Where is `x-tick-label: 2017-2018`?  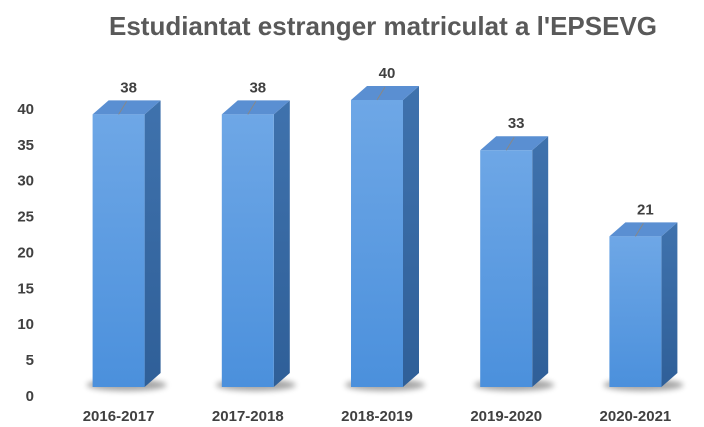
x-tick-label: 2017-2018 is located at coordinates (248, 416).